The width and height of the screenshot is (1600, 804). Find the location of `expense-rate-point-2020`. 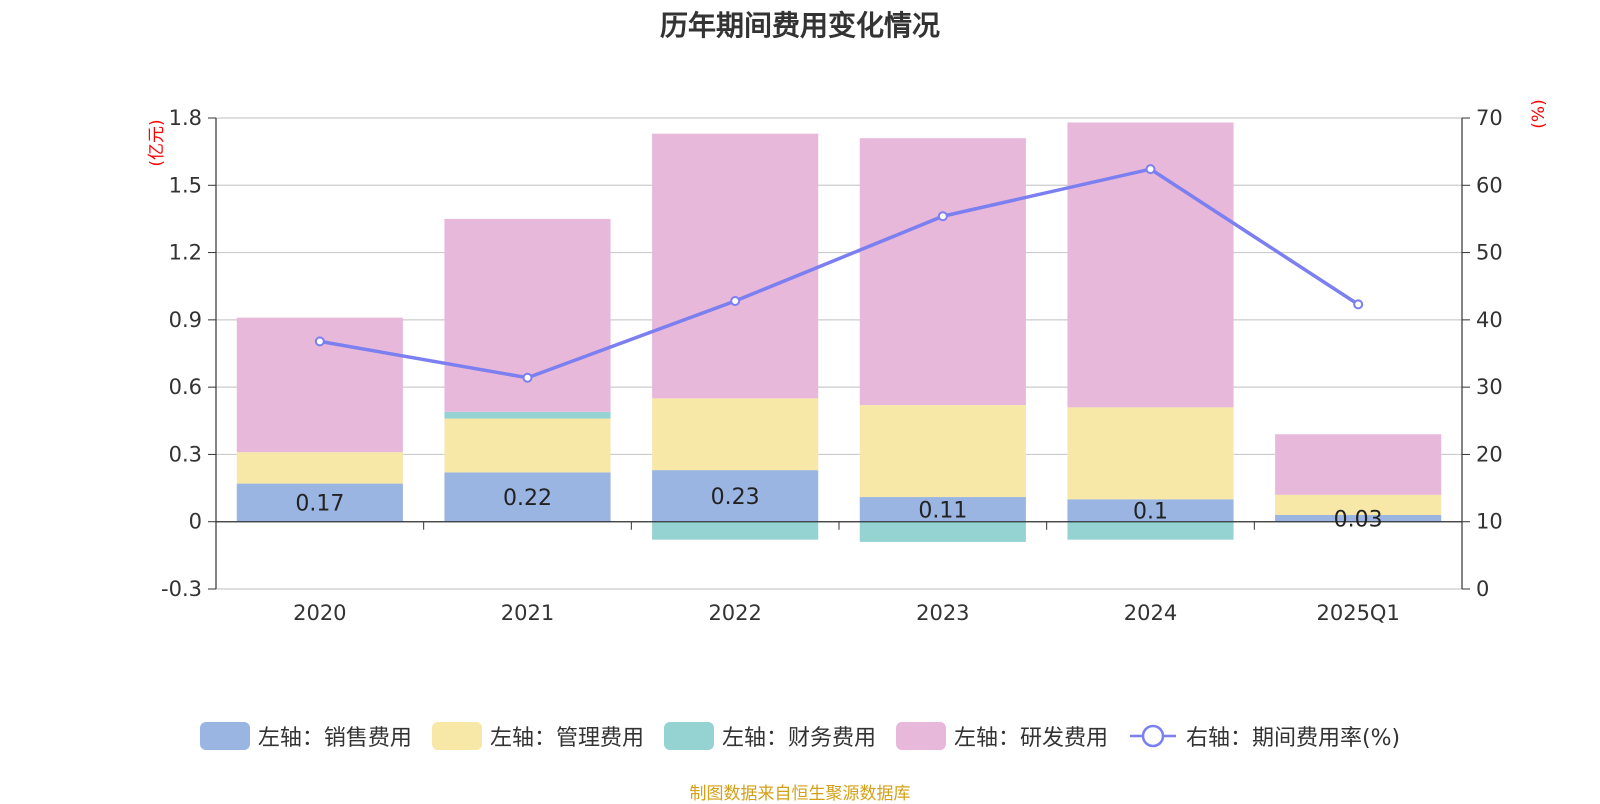

expense-rate-point-2020 is located at coordinates (319, 341).